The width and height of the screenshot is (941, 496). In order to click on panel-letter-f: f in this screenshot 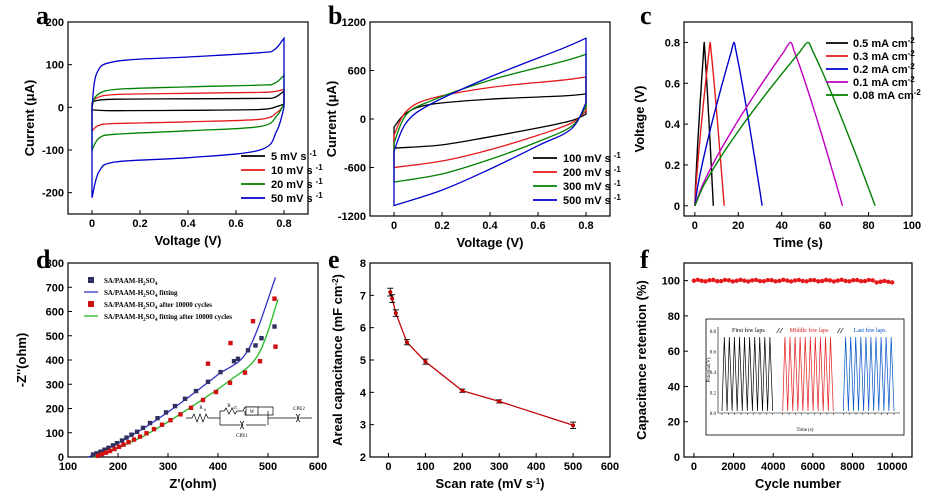, I will do `click(644, 259)`.